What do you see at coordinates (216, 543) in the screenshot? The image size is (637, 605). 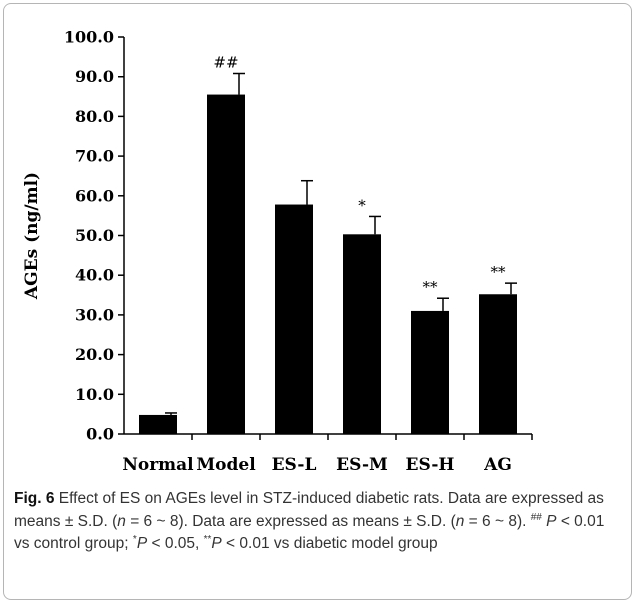 I see `caption-p-3: P` at bounding box center [216, 543].